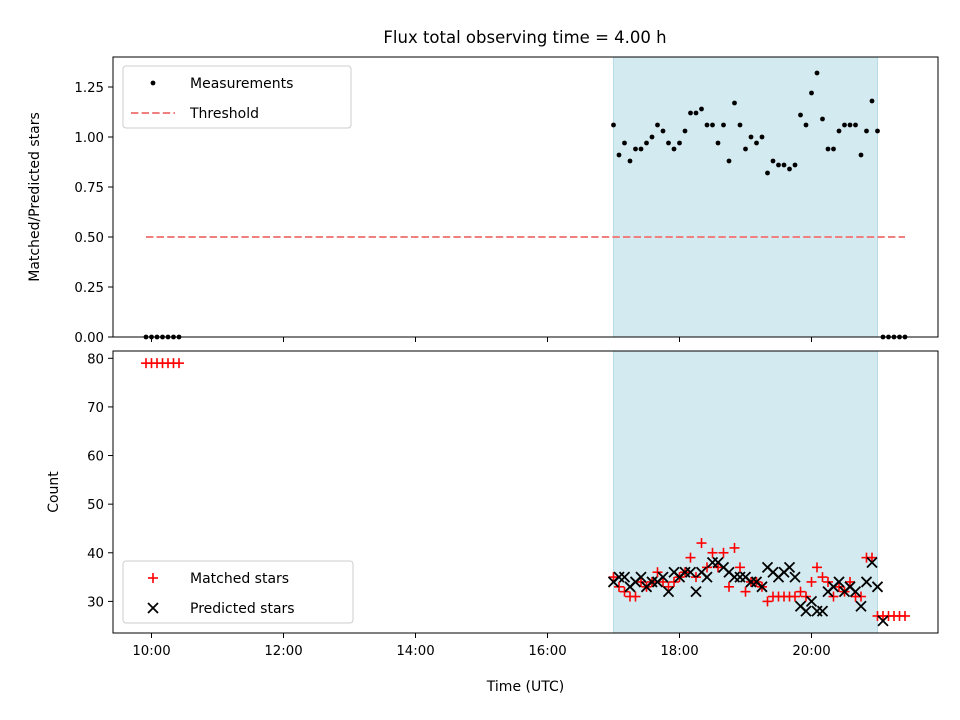 This screenshot has height=720, width=960. Describe the element at coordinates (95, 602) in the screenshot. I see `y-tick-label: 30` at that location.